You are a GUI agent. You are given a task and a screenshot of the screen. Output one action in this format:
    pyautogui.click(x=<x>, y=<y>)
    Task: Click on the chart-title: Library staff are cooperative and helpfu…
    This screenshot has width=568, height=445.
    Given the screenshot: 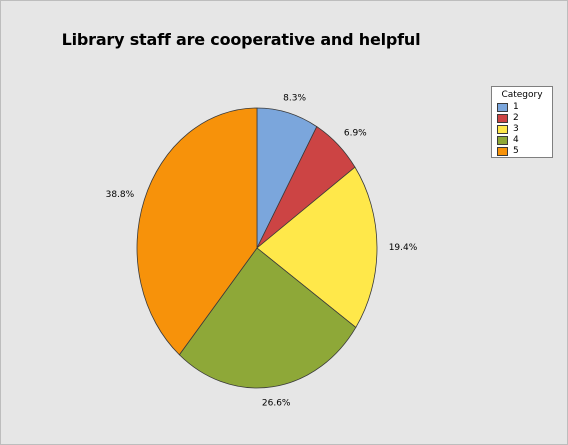 What is the action you would take?
    pyautogui.click(x=241, y=39)
    